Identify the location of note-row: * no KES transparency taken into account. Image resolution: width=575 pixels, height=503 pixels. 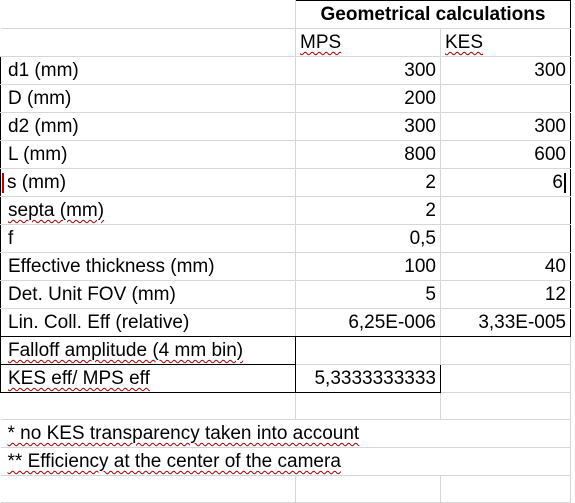
(285, 433).